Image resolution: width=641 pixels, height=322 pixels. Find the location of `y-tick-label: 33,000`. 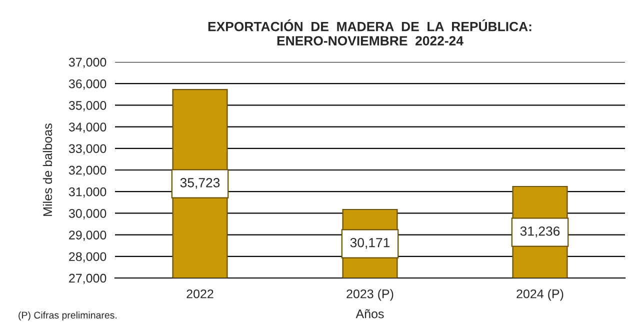

y-tick-label: 33,000 is located at coordinates (87, 149).